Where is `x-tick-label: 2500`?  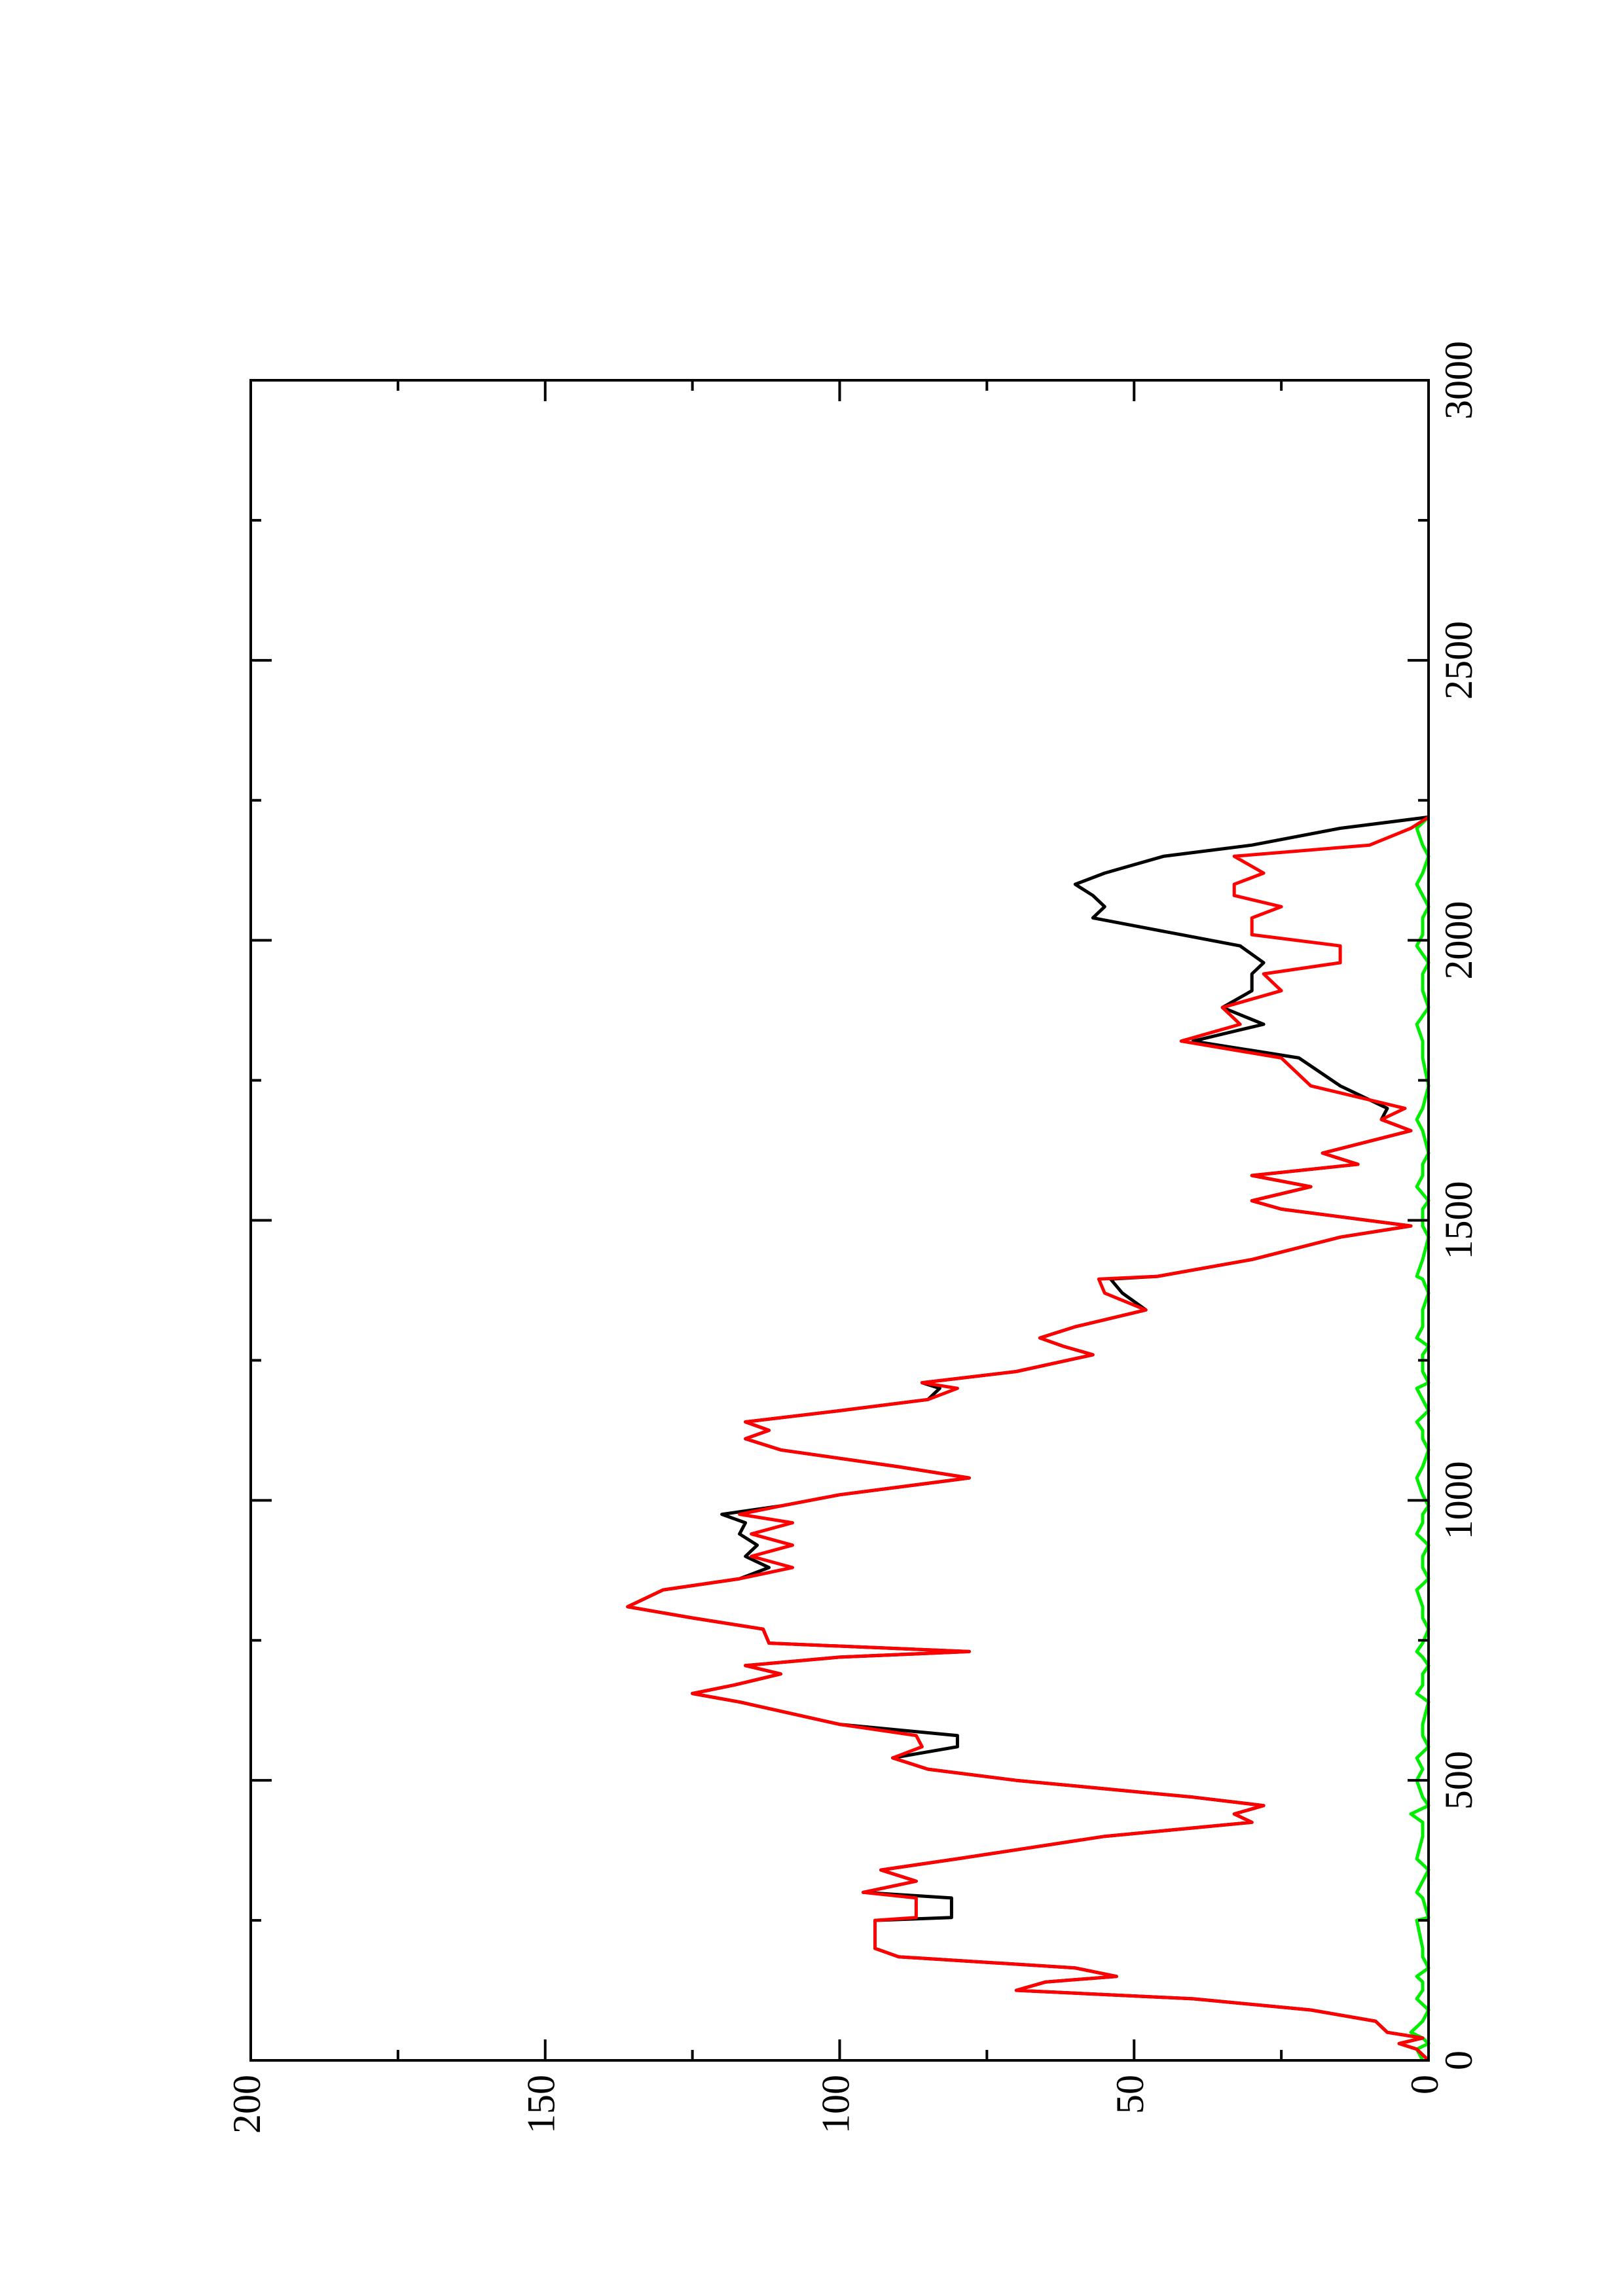
x-tick-label: 2500 is located at coordinates (1458, 660).